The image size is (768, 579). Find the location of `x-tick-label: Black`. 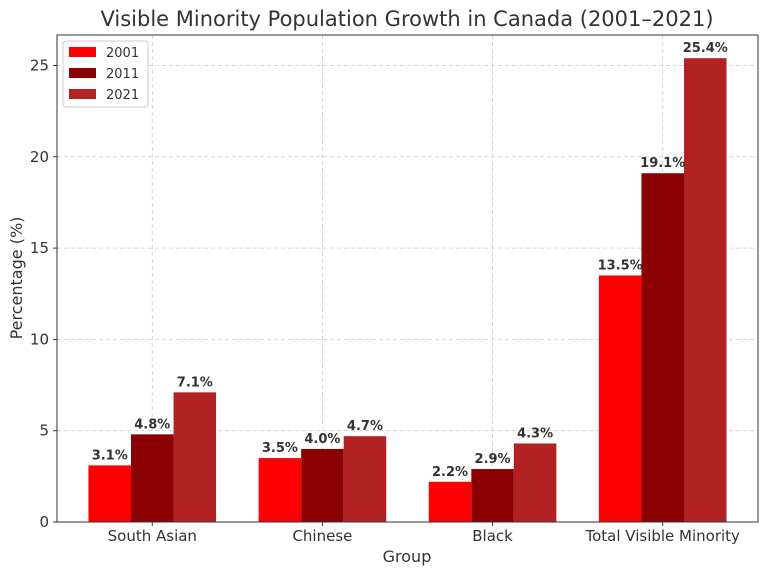

x-tick-label: Black is located at coordinates (492, 536).